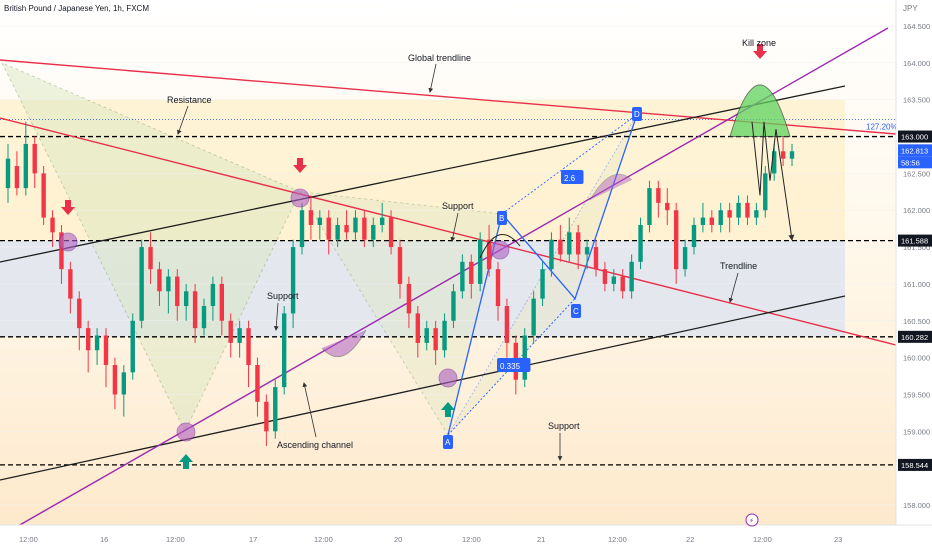 The image size is (932, 550). I want to click on y-tick-label: 161.000, so click(916, 284).